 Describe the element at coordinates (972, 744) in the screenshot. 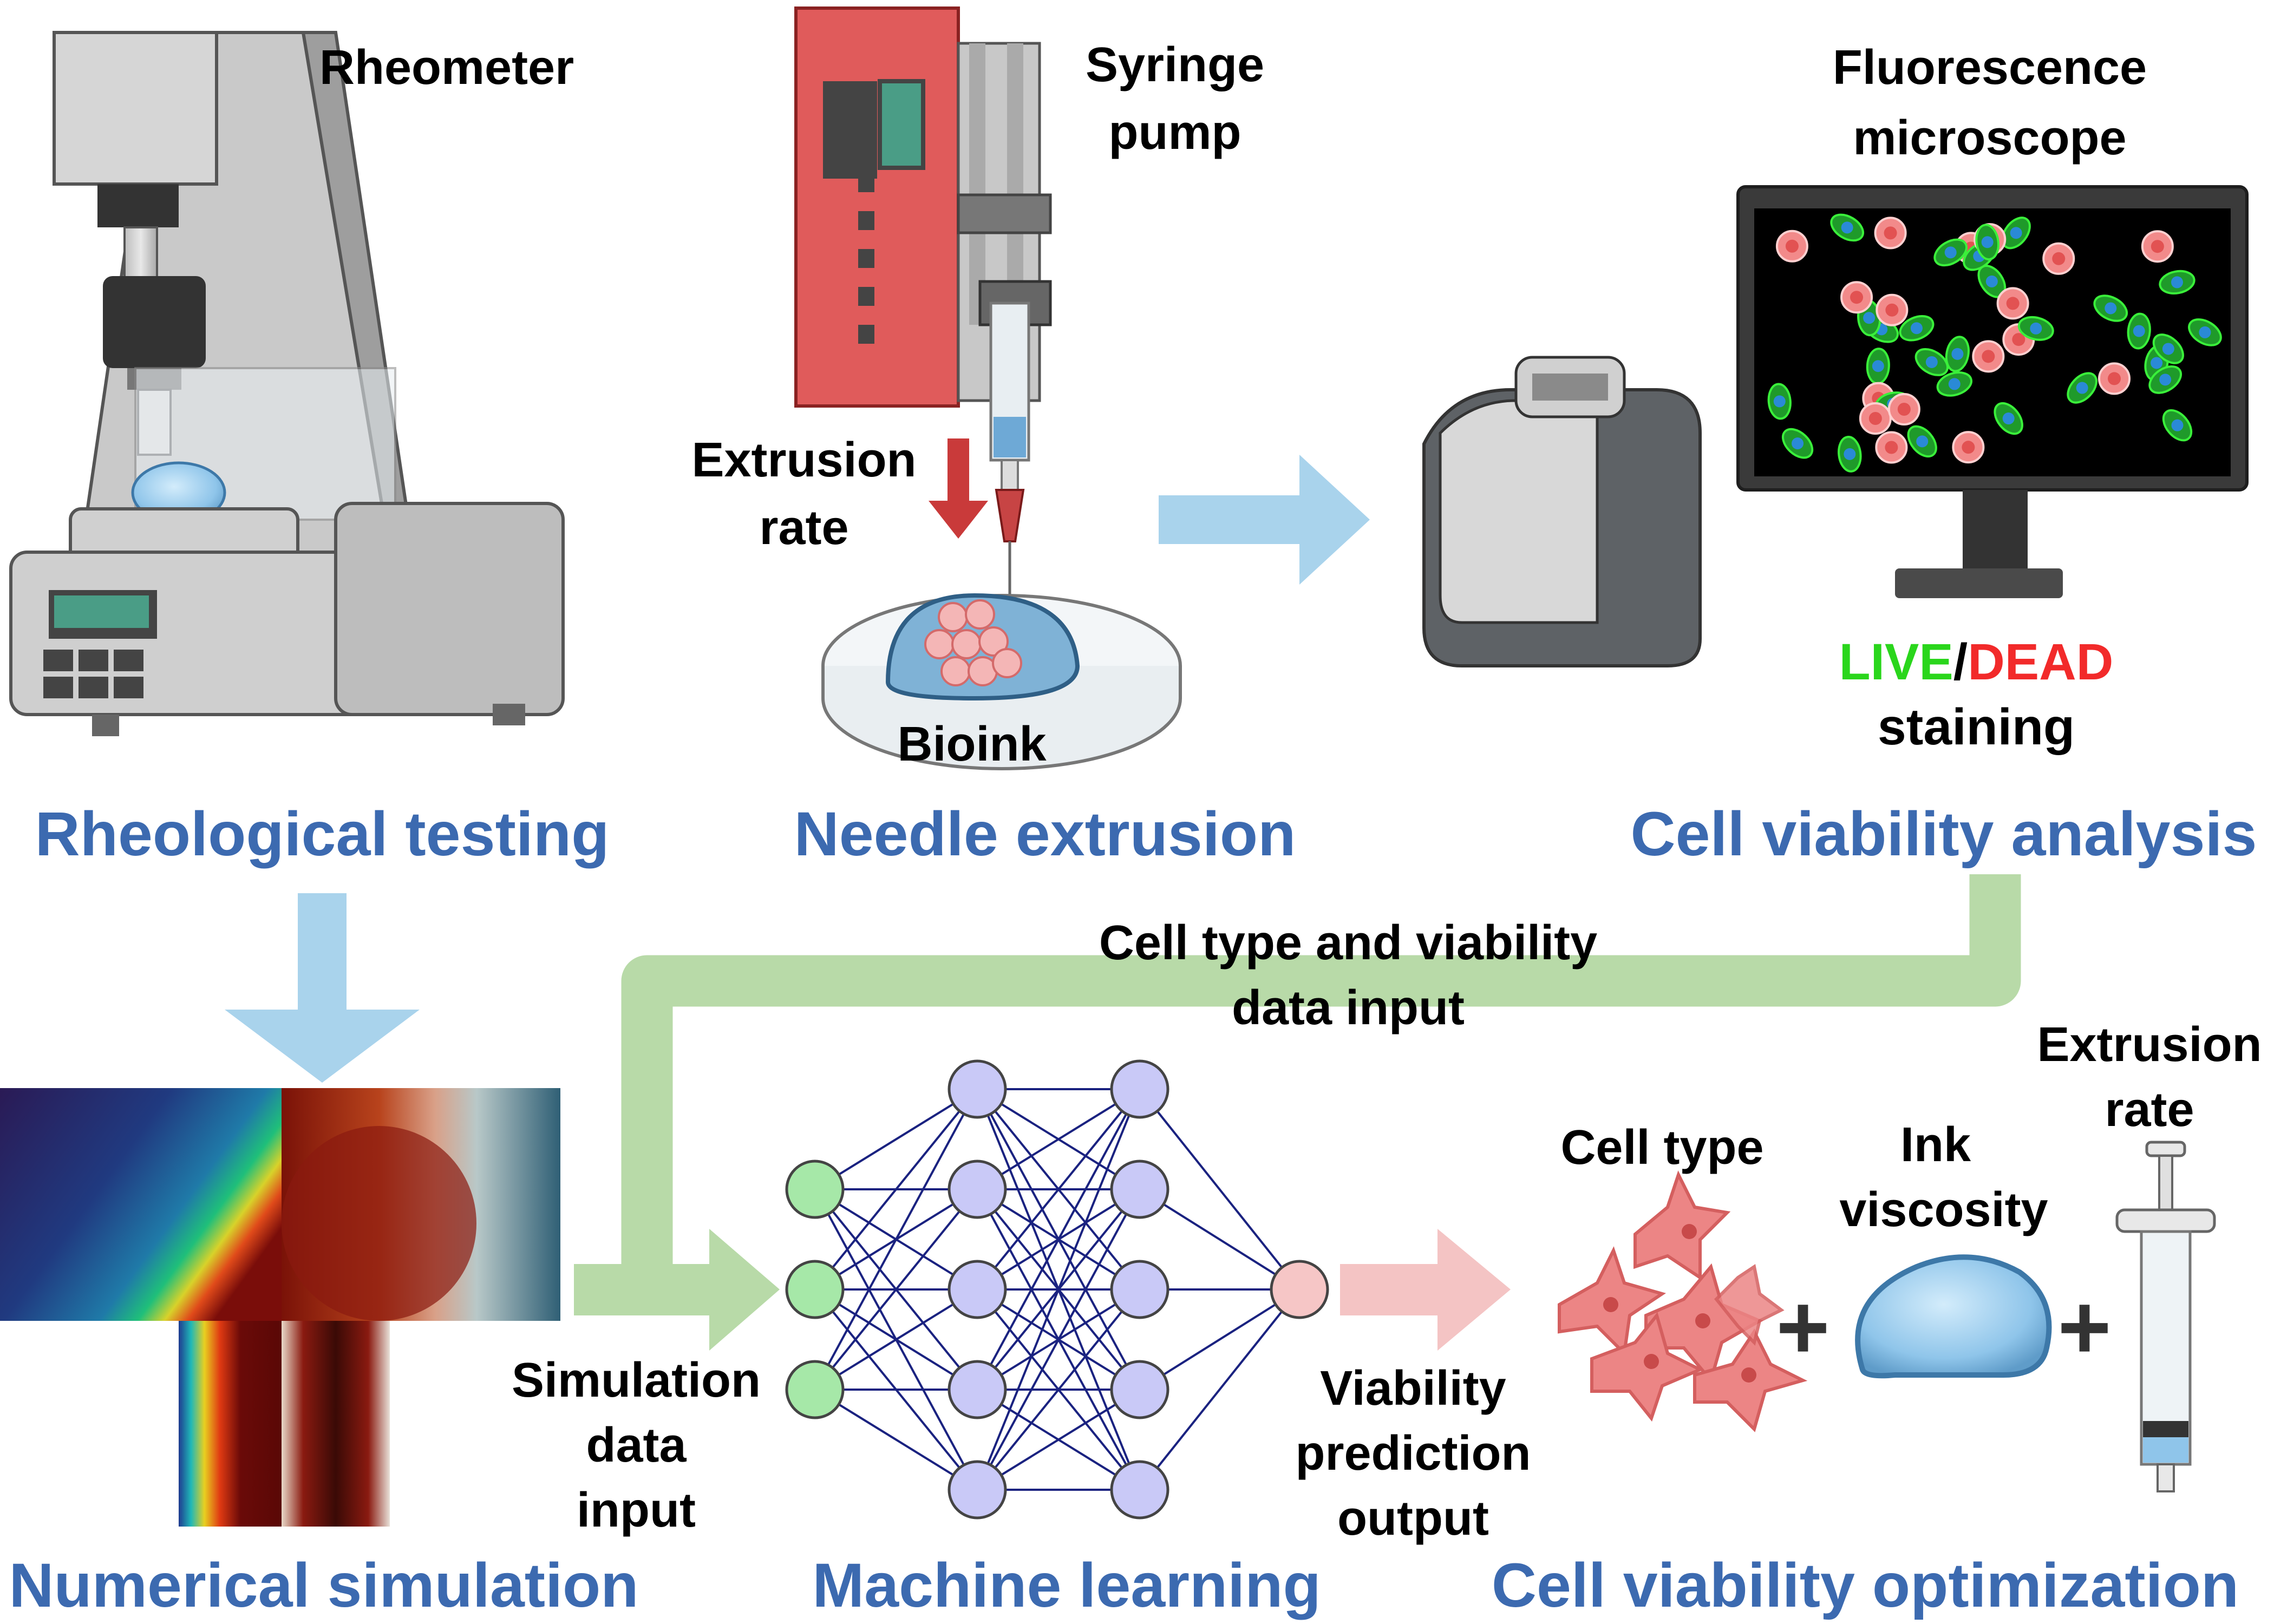

I see `bioink-label: Bioink` at that location.